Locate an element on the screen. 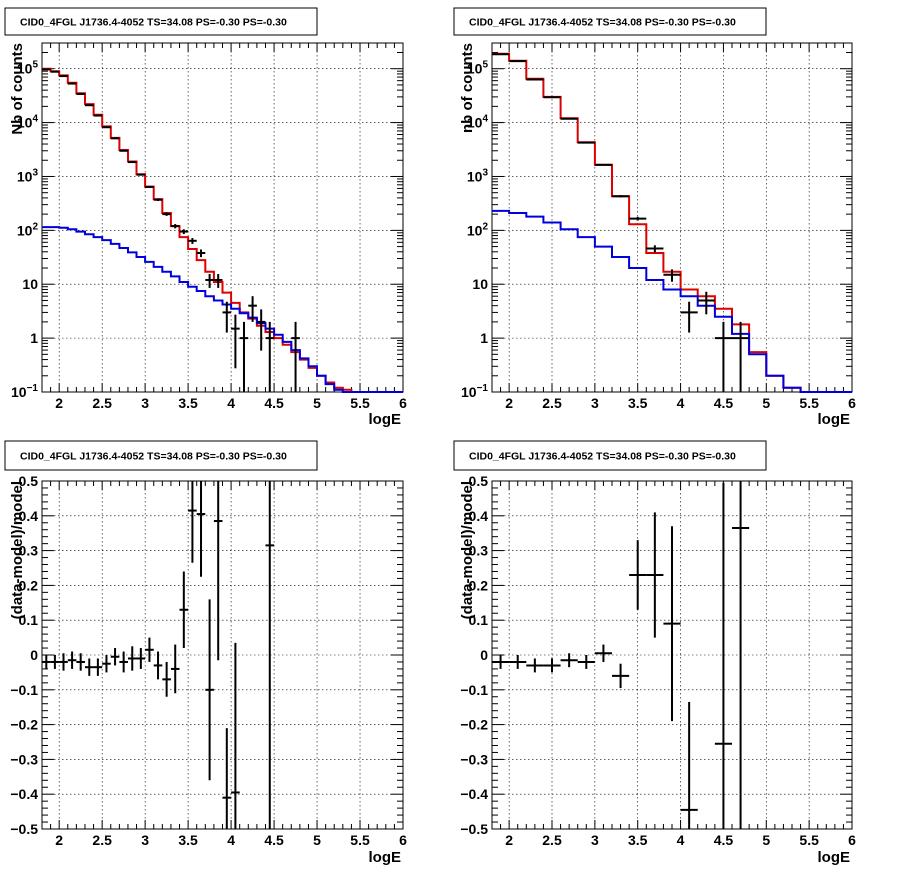  y-tick-label: 0.4 is located at coordinates (29, 516).